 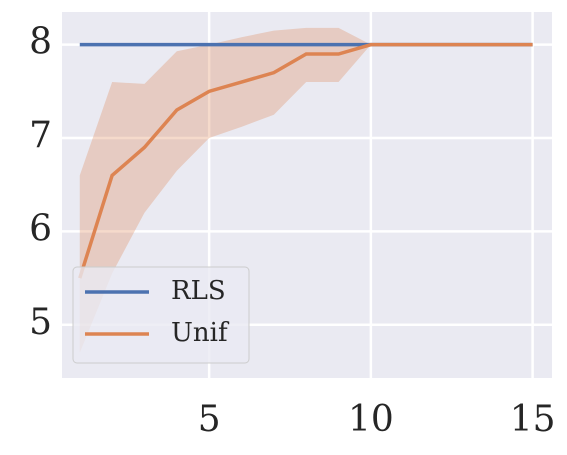 What do you see at coordinates (209, 419) in the screenshot?
I see `x-tick-label: 5` at bounding box center [209, 419].